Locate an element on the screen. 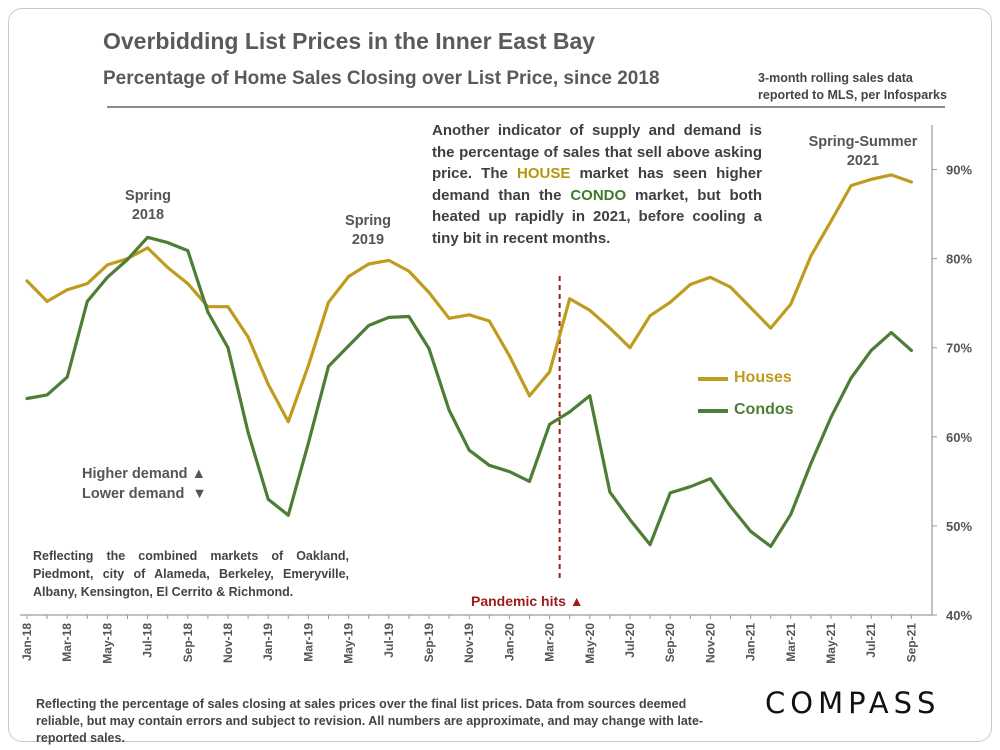 Image resolution: width=1000 pixels, height=750 pixels. x-tick-label: Jan-19 is located at coordinates (268, 642).